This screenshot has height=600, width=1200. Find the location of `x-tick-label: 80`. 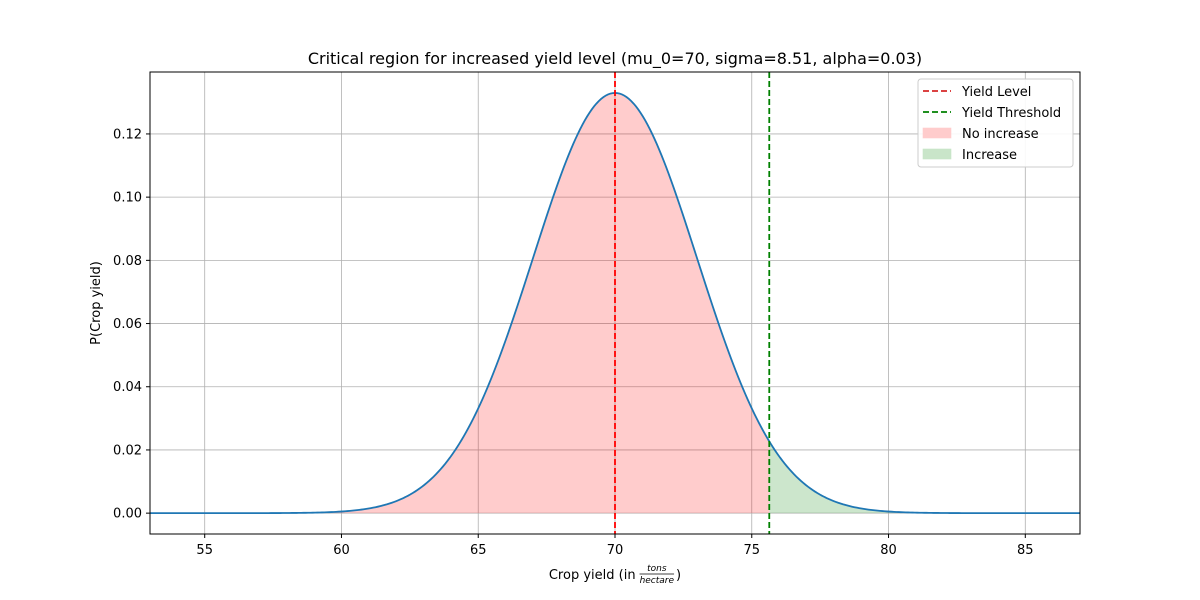

x-tick-label: 80 is located at coordinates (888, 550).